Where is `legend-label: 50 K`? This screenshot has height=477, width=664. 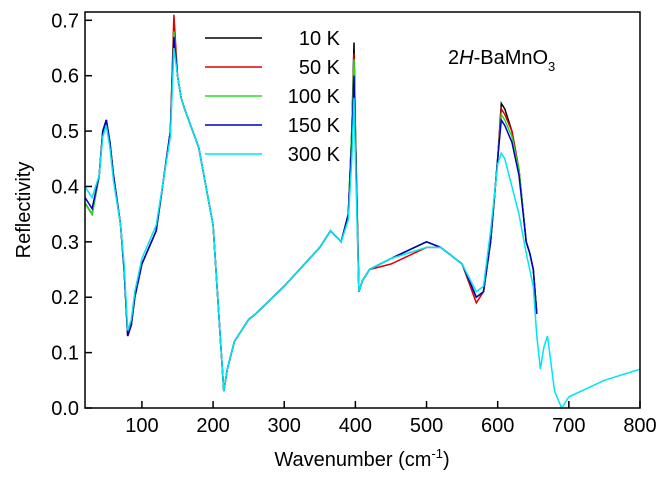
legend-label: 50 K is located at coordinates (320, 68).